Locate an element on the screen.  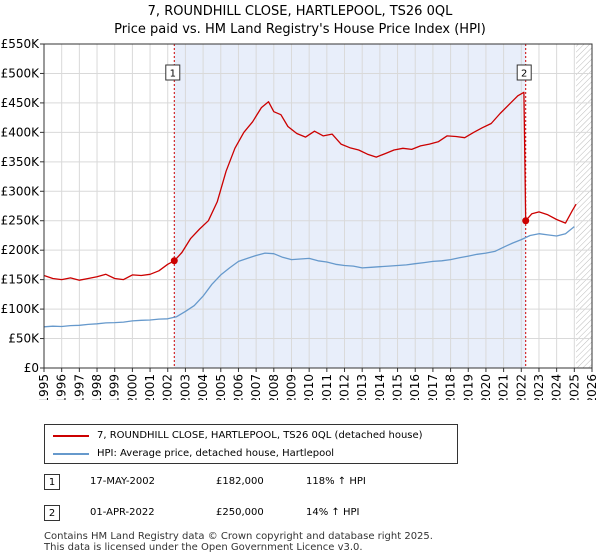
transaction-hpi-change: 14% ↑ HPI is located at coordinates (333, 512).